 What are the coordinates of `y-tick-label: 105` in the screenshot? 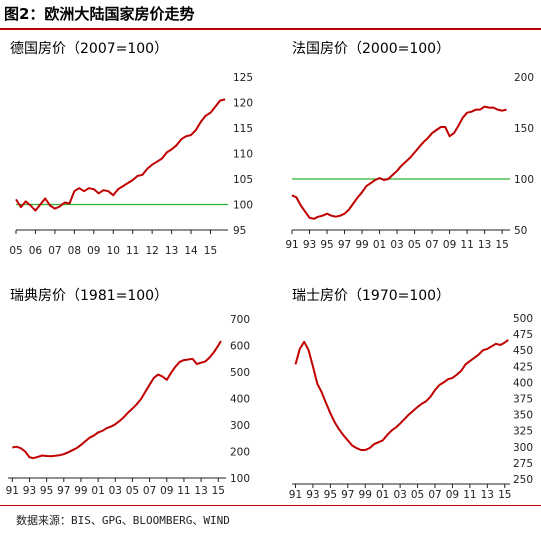 It's located at (243, 180).